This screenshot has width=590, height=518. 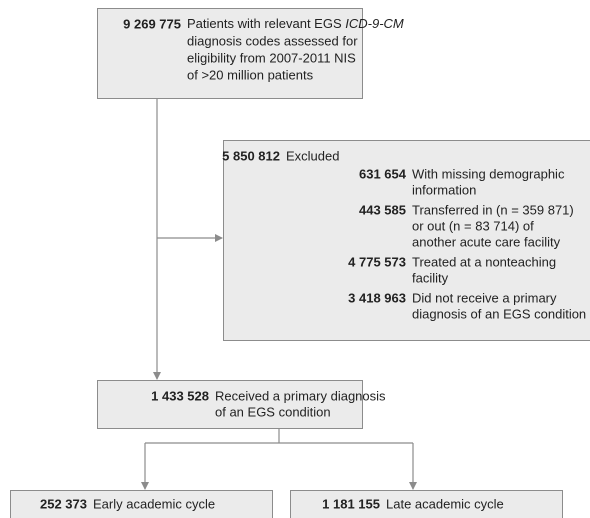 I want to click on box-text: diagnosis of an EGS condition, so click(x=499, y=313).